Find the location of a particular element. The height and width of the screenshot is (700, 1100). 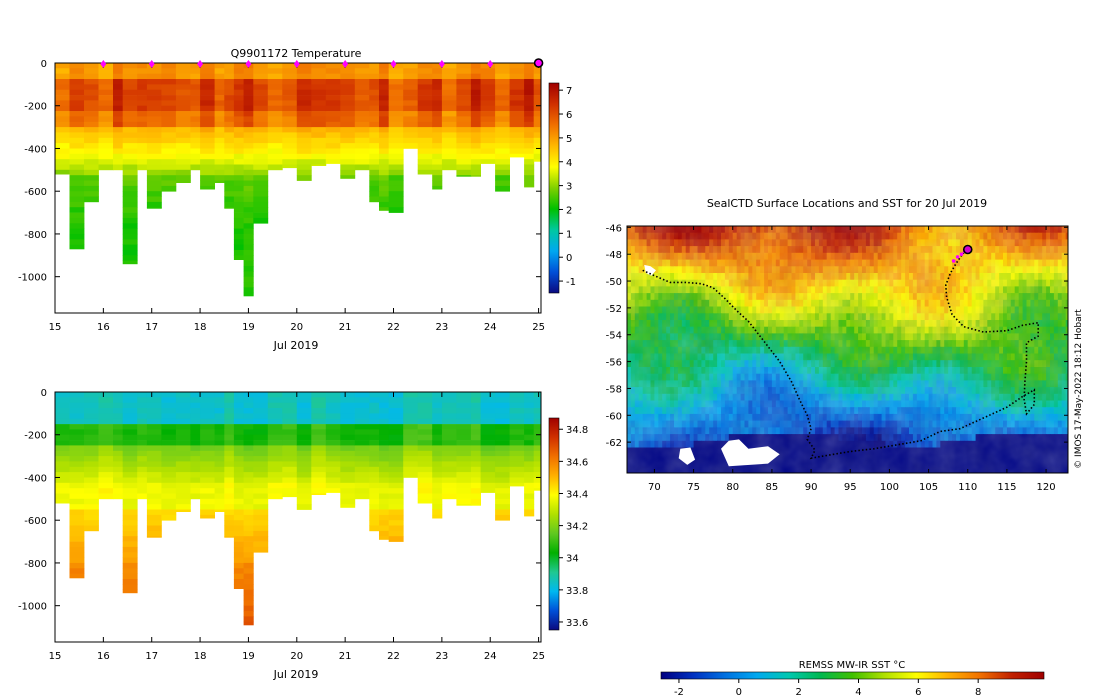

x-tick-label: 25 is located at coordinates (538, 327).